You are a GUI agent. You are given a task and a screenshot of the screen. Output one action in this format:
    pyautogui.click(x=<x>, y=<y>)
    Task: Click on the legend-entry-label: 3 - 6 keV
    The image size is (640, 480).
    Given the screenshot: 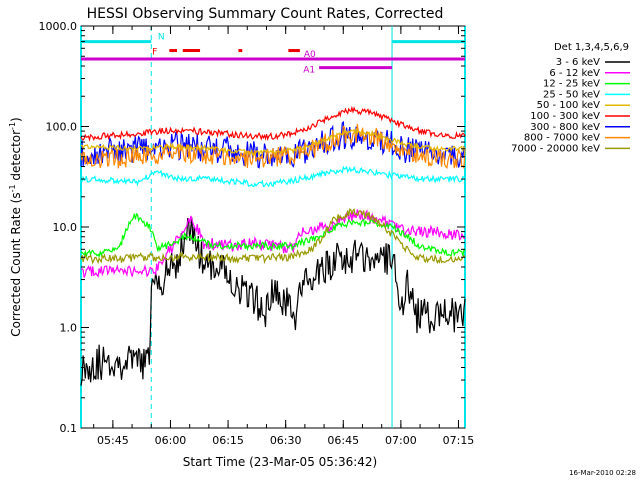 What is the action you would take?
    pyautogui.click(x=578, y=62)
    